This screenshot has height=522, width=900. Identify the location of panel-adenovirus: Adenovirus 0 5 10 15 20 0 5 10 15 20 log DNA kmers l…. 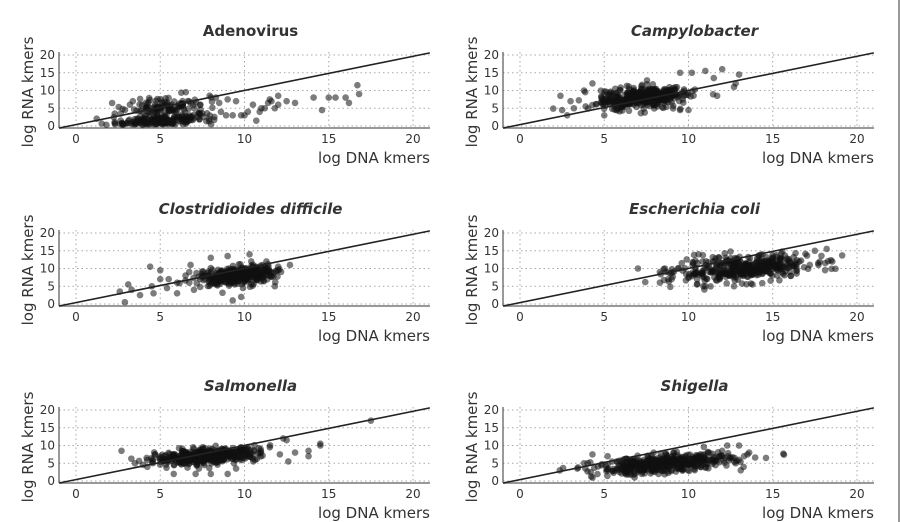
(224, 94).